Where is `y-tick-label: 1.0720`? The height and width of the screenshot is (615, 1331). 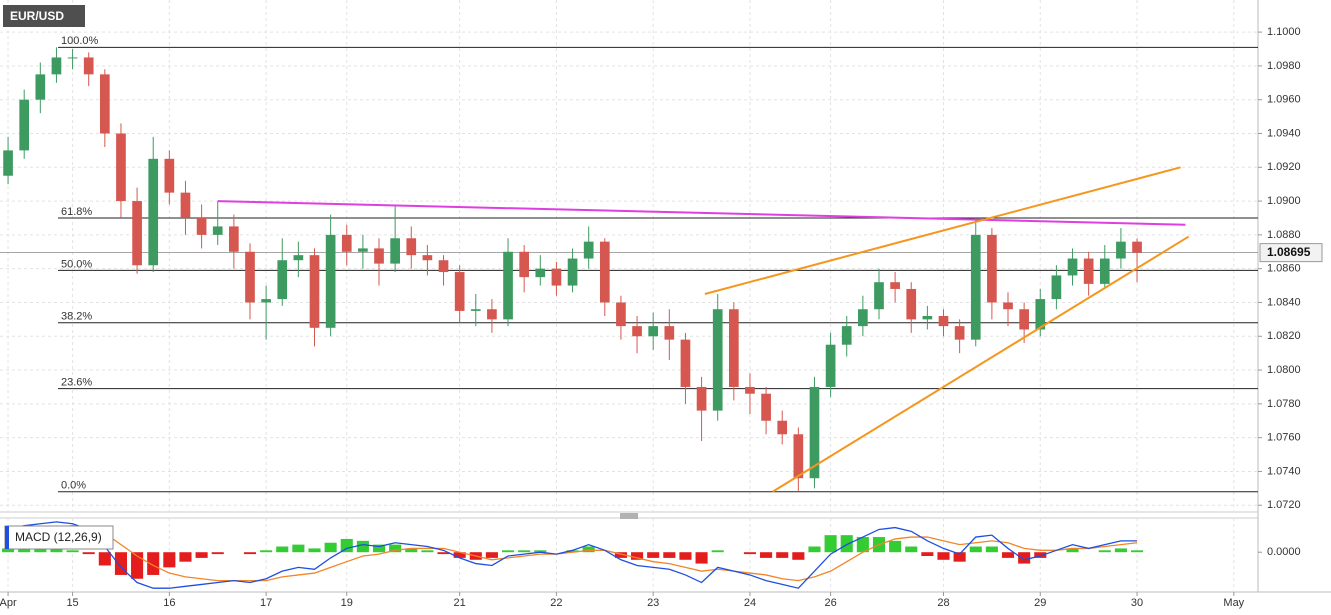 y-tick-label: 1.0720 is located at coordinates (1284, 505).